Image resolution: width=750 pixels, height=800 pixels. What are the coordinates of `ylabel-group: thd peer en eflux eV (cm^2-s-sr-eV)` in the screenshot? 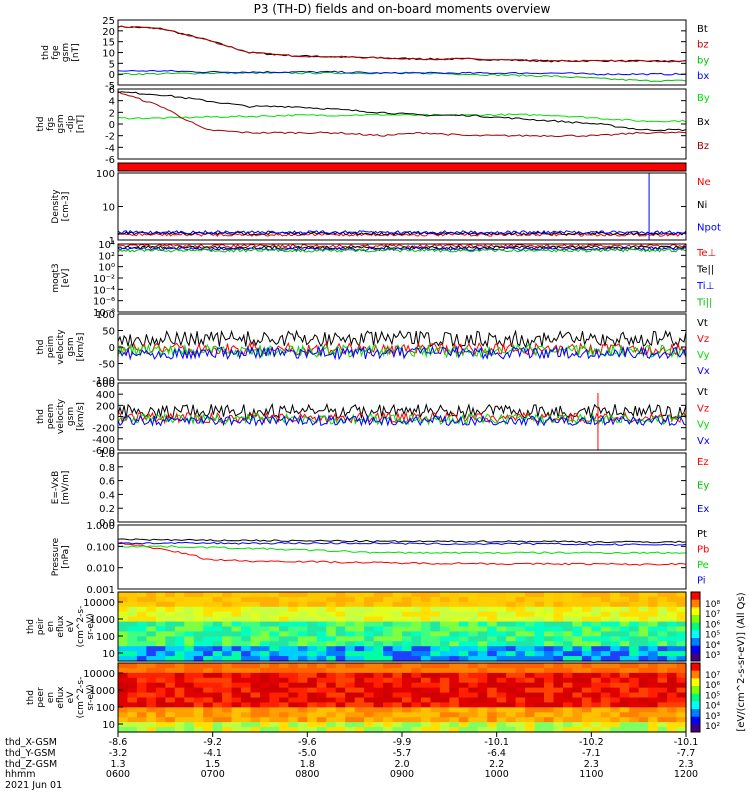 It's located at (61, 698).